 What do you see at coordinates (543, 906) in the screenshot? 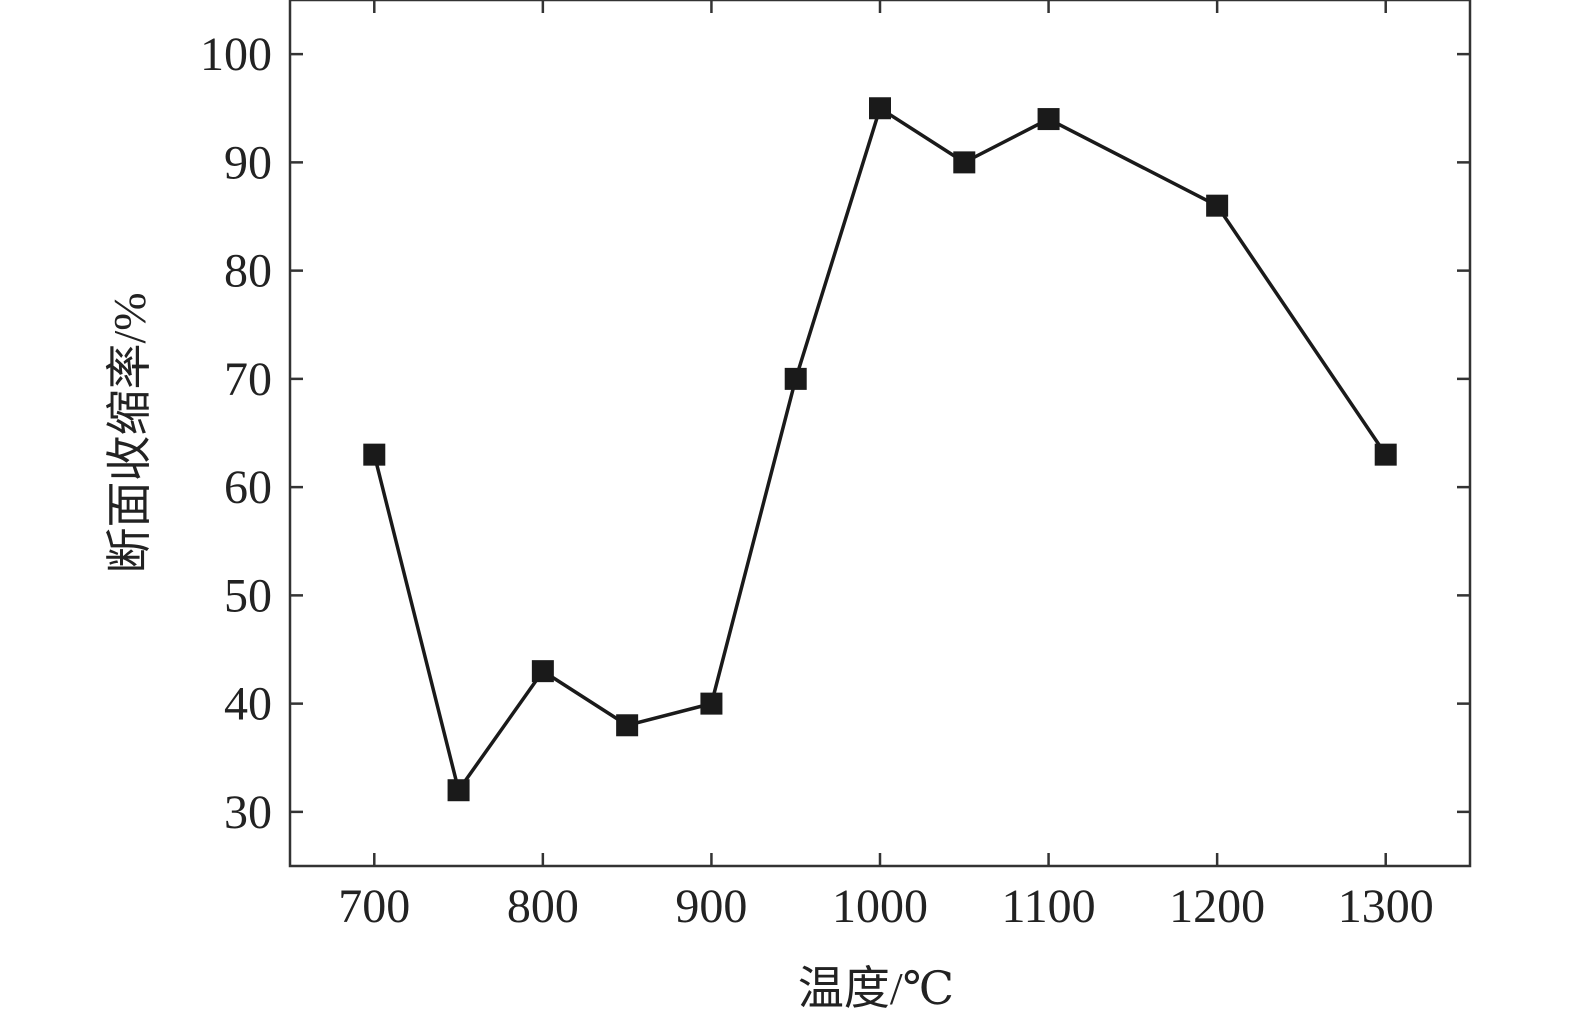
I see `x-tick-label: 800` at bounding box center [543, 906].